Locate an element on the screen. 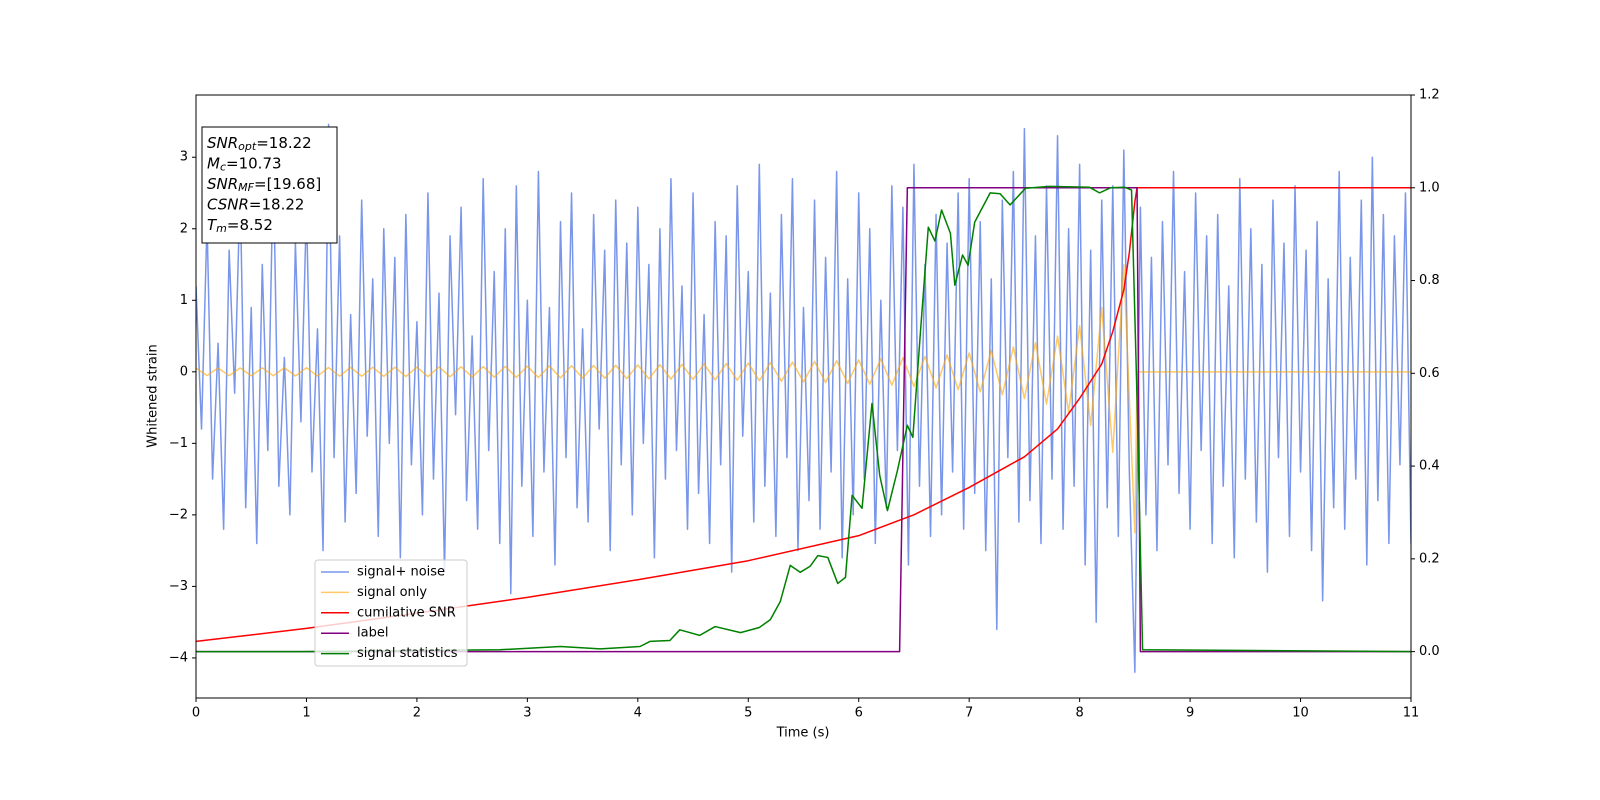  y-tick-label: −3 is located at coordinates (178, 586).